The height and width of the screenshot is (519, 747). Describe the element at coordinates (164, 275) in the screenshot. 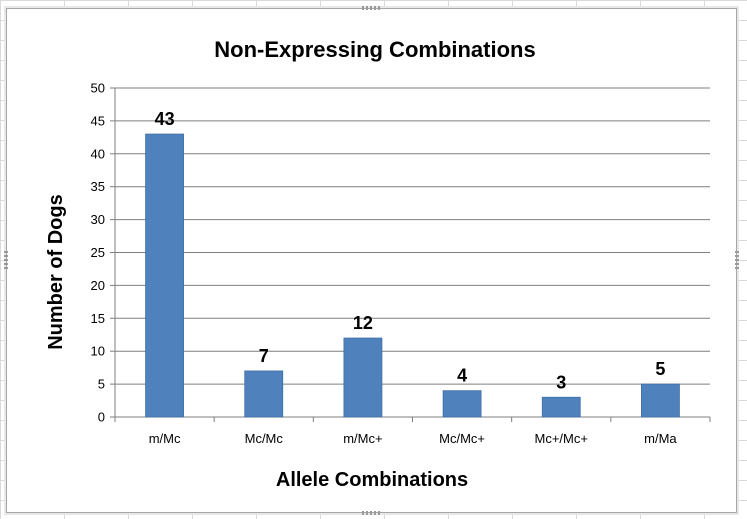

I see `bar-m/Mc` at that location.